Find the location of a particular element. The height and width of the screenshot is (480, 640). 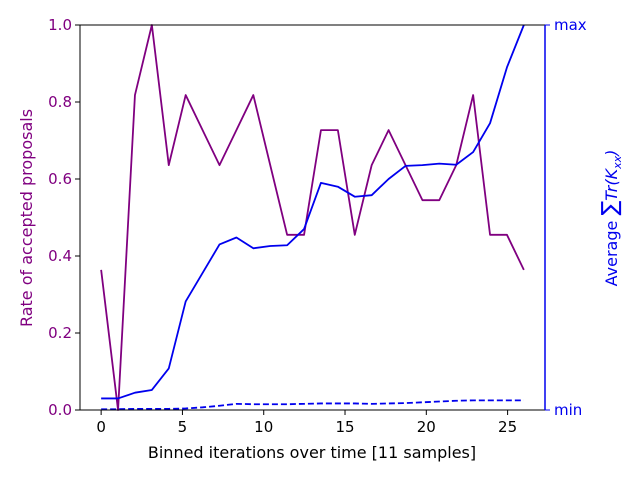

x-tick-label: 15 is located at coordinates (344, 427).